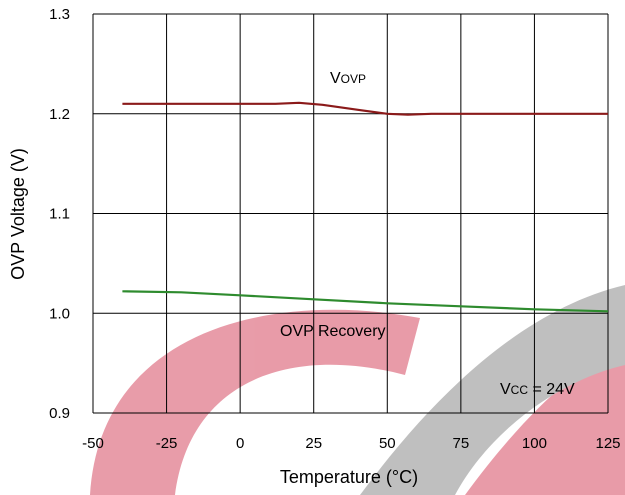 This screenshot has height=495, width=625. I want to click on y-tick-labels: 0.9 1.0 1.1 1.2 1.3, so click(59, 214).